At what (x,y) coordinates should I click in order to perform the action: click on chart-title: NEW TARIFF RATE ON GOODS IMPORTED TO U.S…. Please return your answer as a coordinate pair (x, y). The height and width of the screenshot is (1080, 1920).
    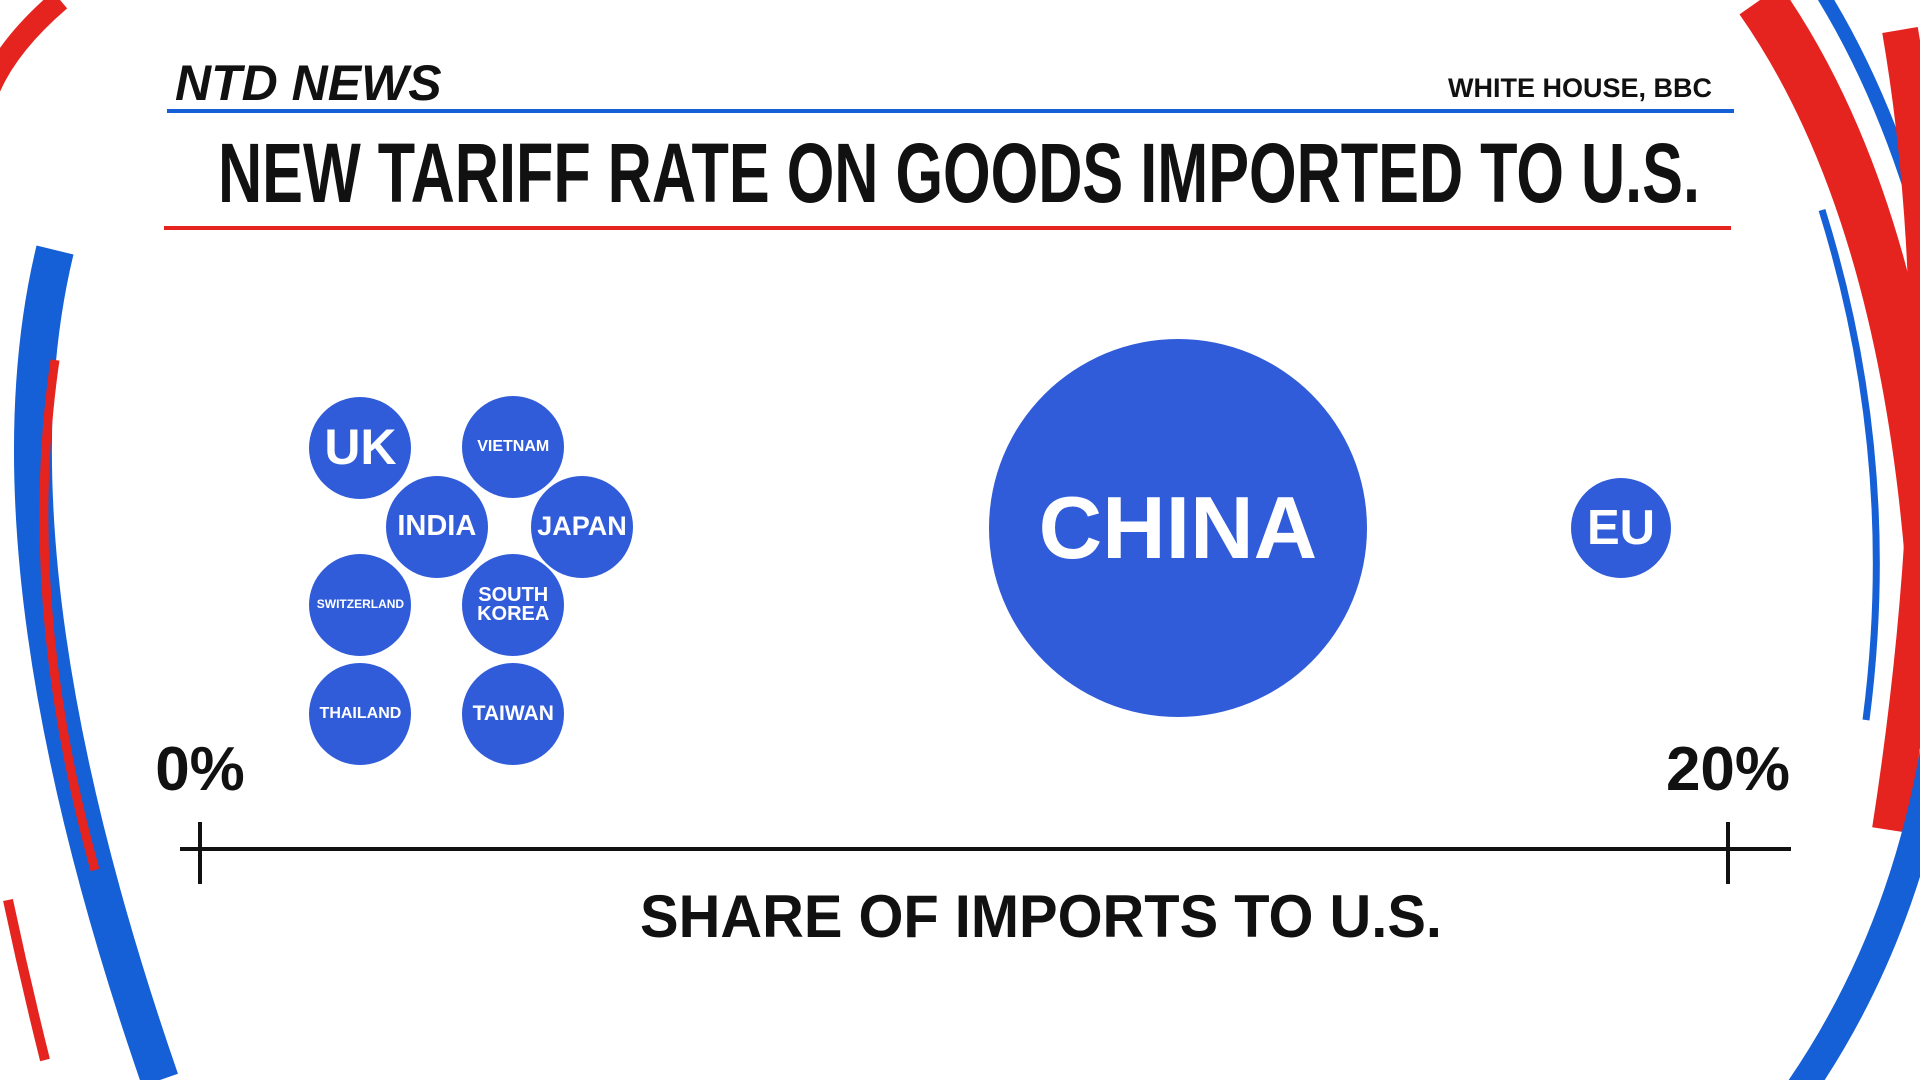
    Looking at the image, I should click on (959, 173).